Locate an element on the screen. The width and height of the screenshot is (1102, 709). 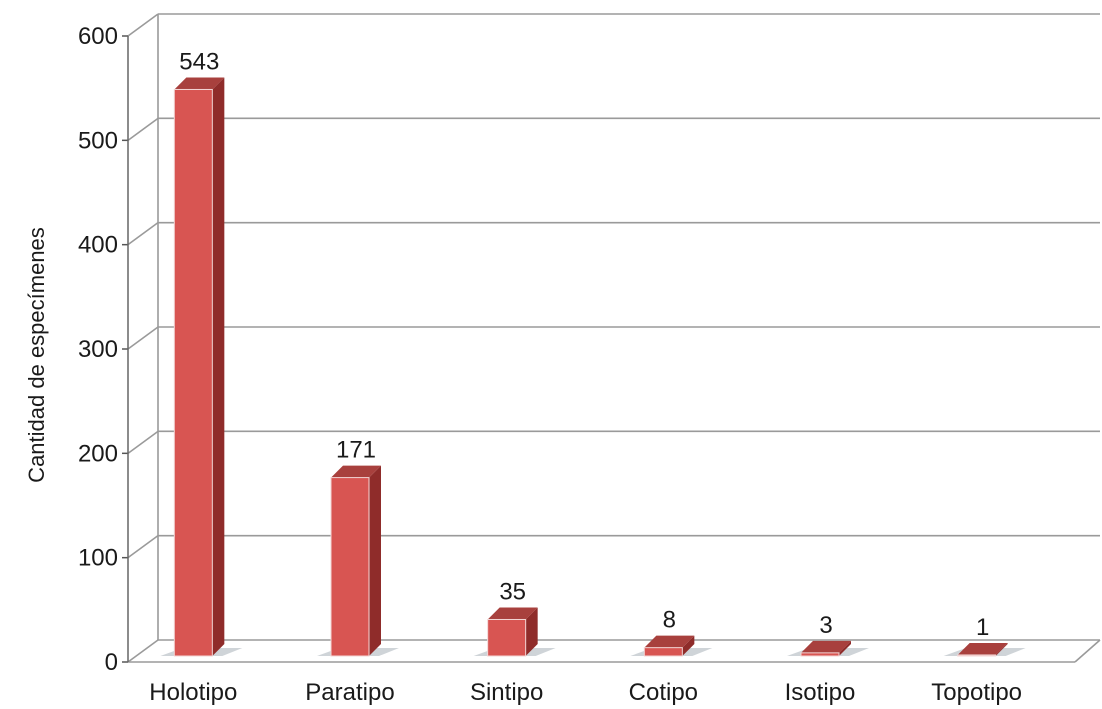
x-category-label: Isotipo is located at coordinates (820, 692).